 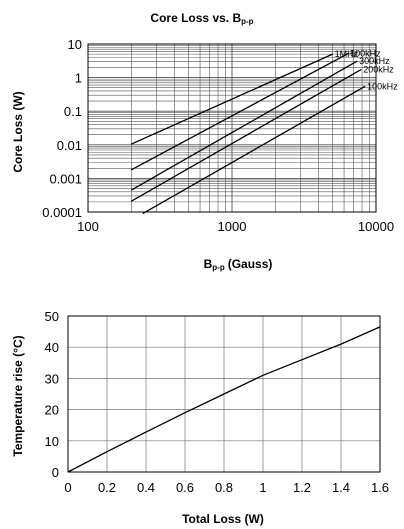 What do you see at coordinates (62, 212) in the screenshot?
I see `y-tick-label: 0.0001` at bounding box center [62, 212].